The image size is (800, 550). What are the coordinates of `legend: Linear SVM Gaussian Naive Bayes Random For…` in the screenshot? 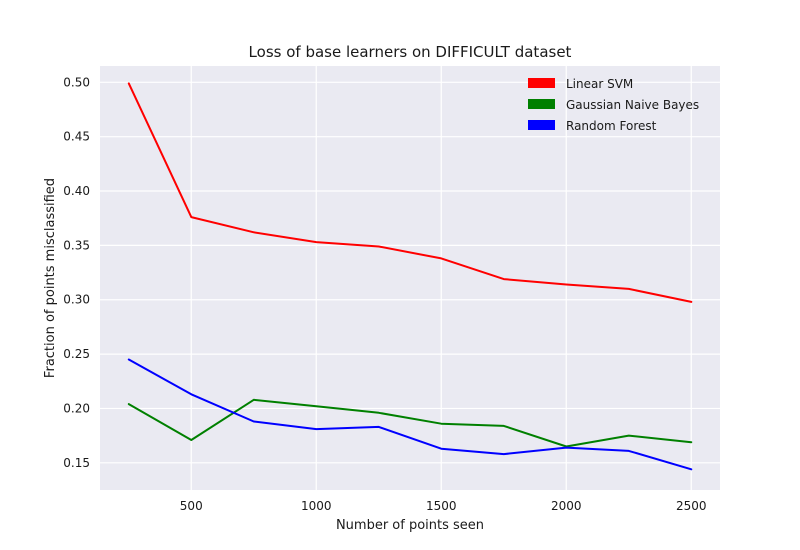 It's located at (613, 105).